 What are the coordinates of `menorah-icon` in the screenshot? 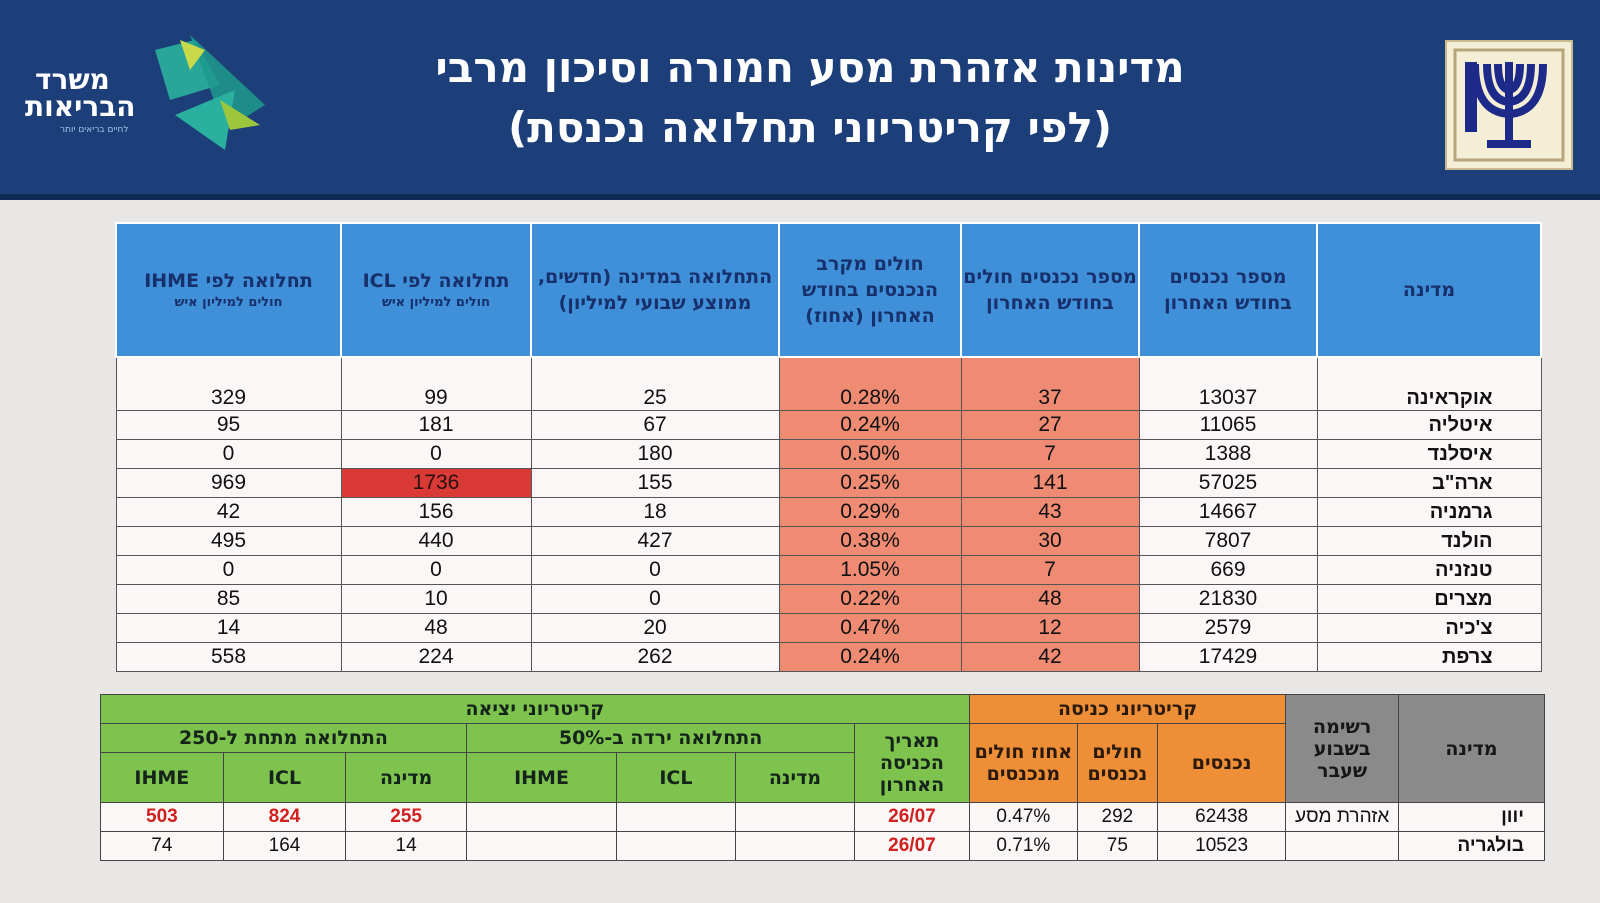 It's located at (1509, 105).